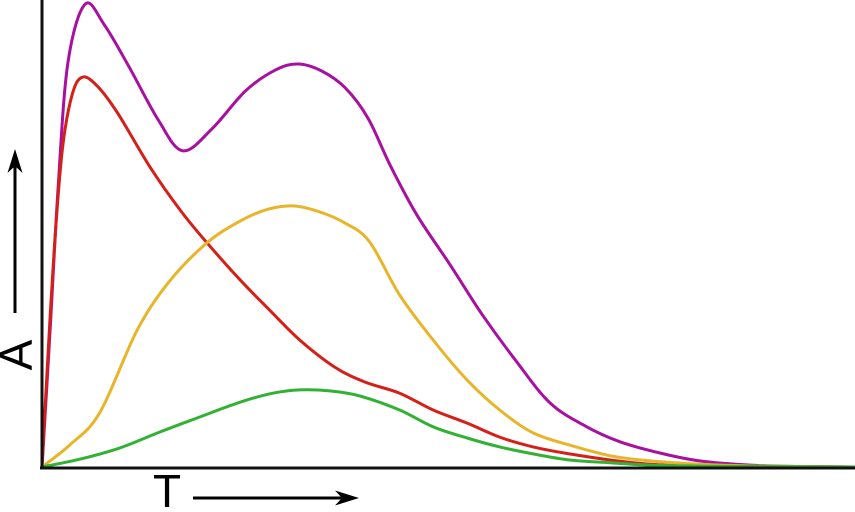  Describe the element at coordinates (276, 498) in the screenshot. I see `right-arrow-icon` at that location.